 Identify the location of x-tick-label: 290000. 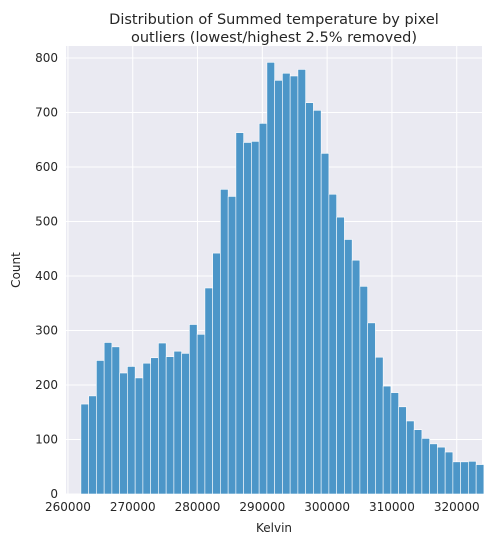
(262, 507).